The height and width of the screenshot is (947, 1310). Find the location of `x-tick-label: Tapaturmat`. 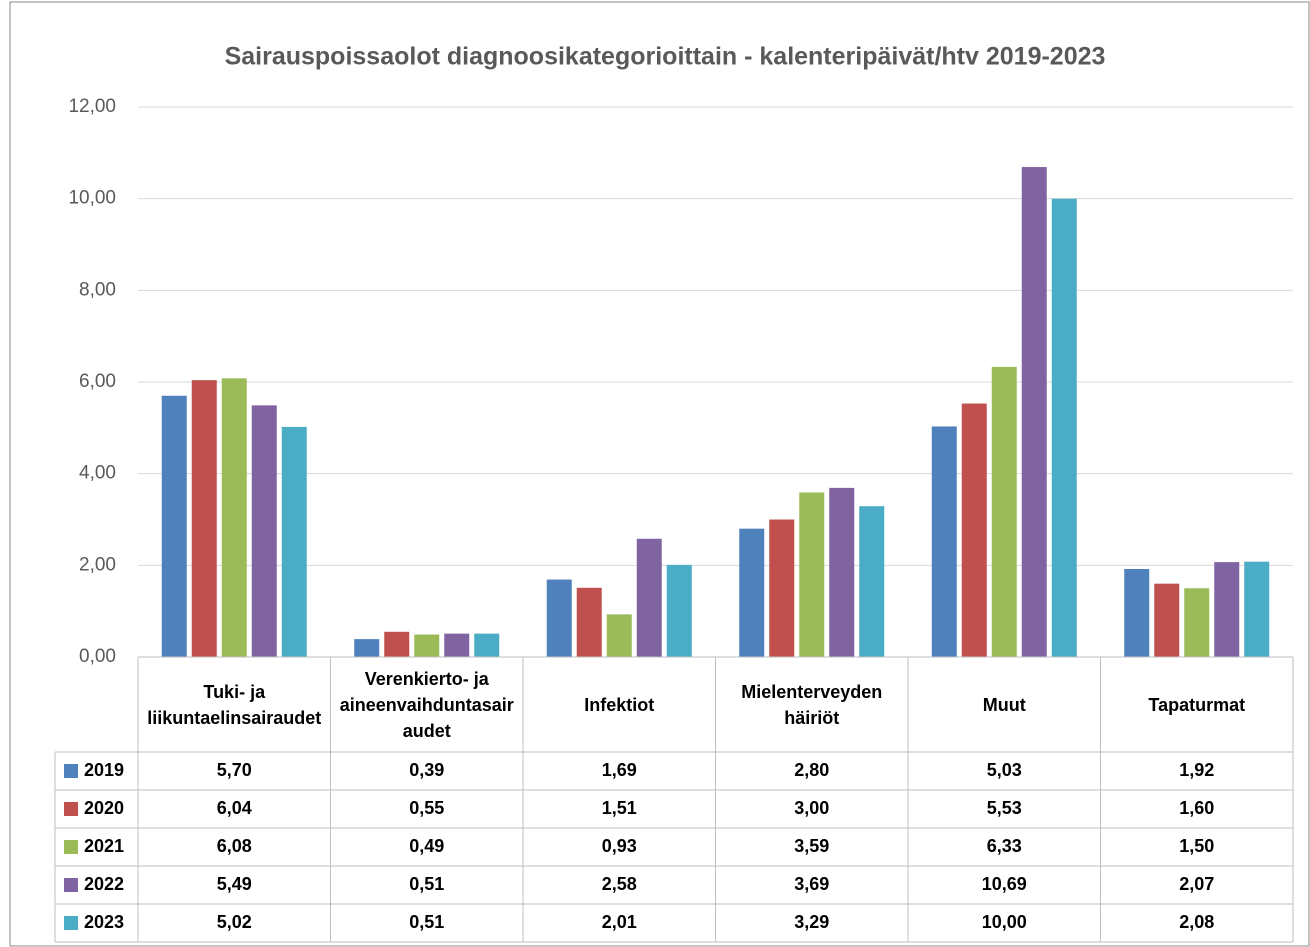

x-tick-label: Tapaturmat is located at coordinates (1197, 704).